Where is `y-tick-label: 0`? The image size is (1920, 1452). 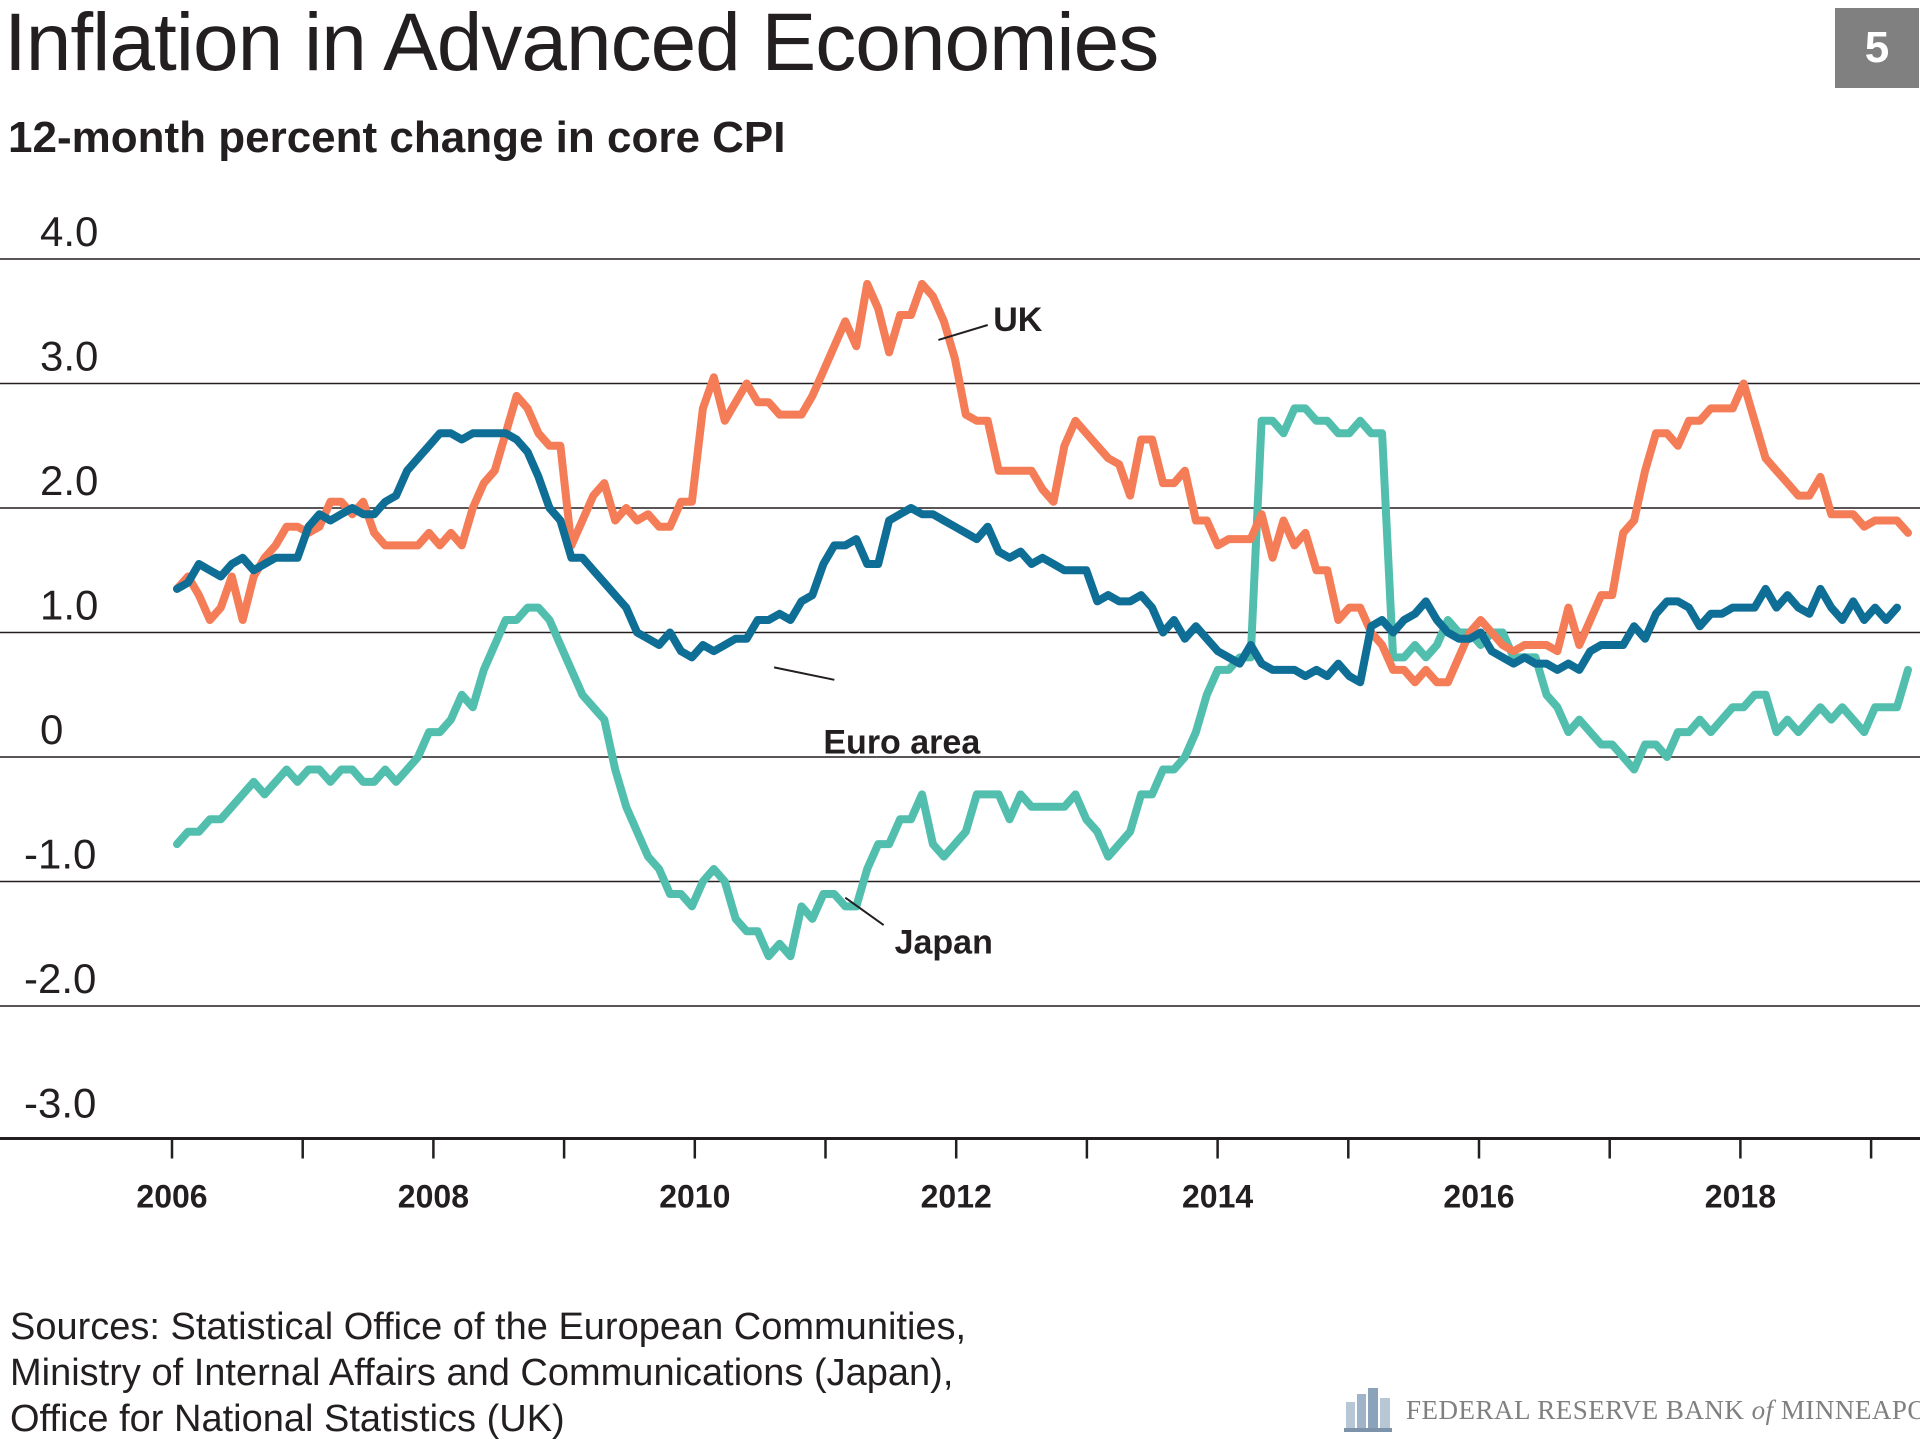
y-tick-label: 0 is located at coordinates (51, 729).